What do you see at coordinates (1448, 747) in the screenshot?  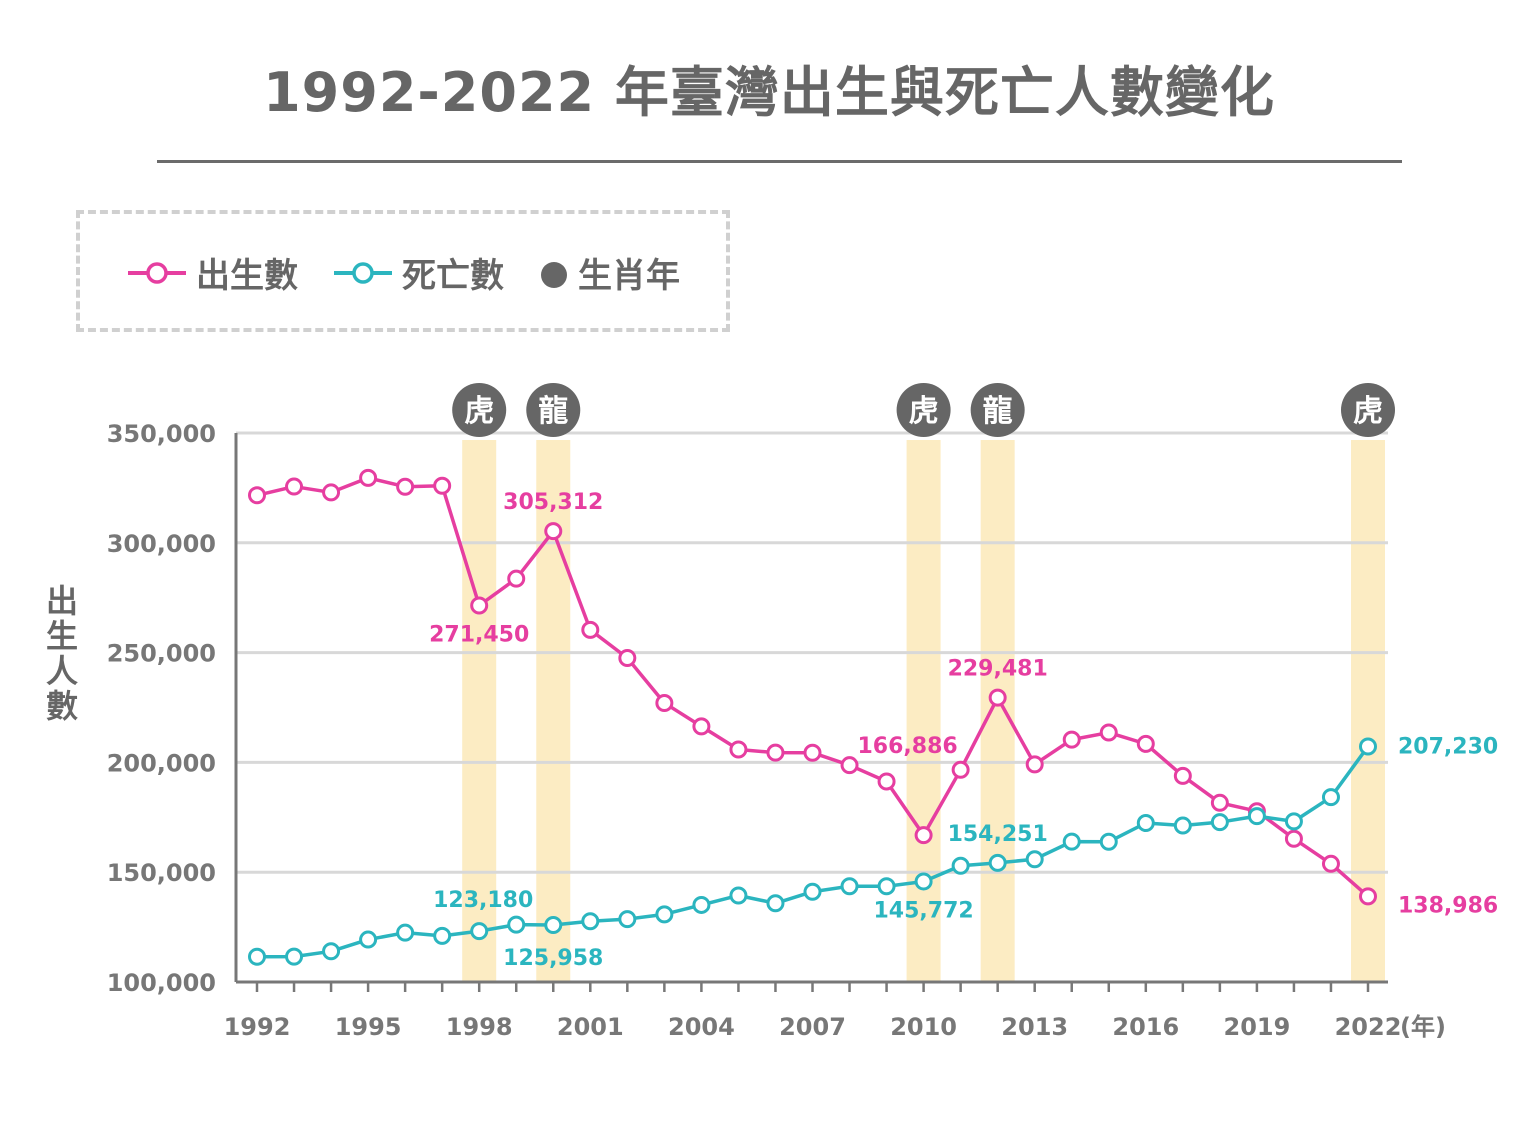 I see `data-label: 207,230` at bounding box center [1448, 747].